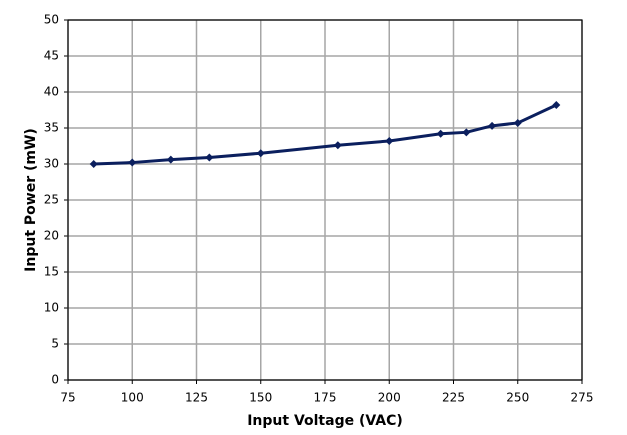 Image resolution: width=627 pixels, height=435 pixels. I want to click on y-tick-label: 10, so click(51, 308).